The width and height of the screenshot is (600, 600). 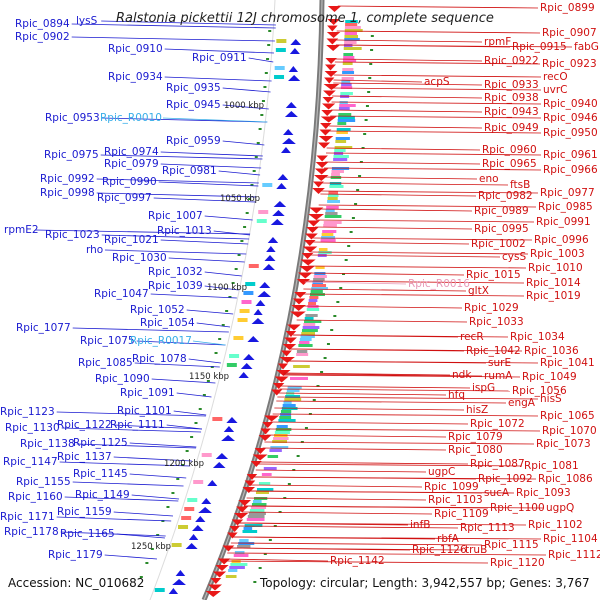 I want to click on gene-label-right: Rpic_0965, so click(x=509, y=164).